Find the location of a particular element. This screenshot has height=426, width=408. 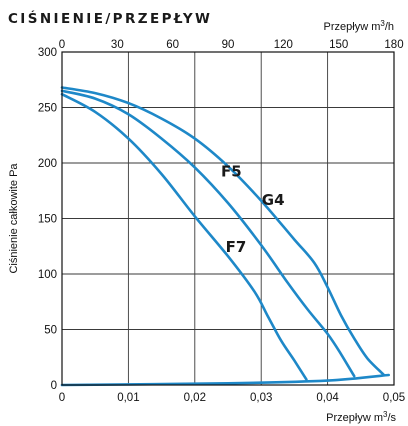

y-tick-label: 50 is located at coordinates (50, 331).